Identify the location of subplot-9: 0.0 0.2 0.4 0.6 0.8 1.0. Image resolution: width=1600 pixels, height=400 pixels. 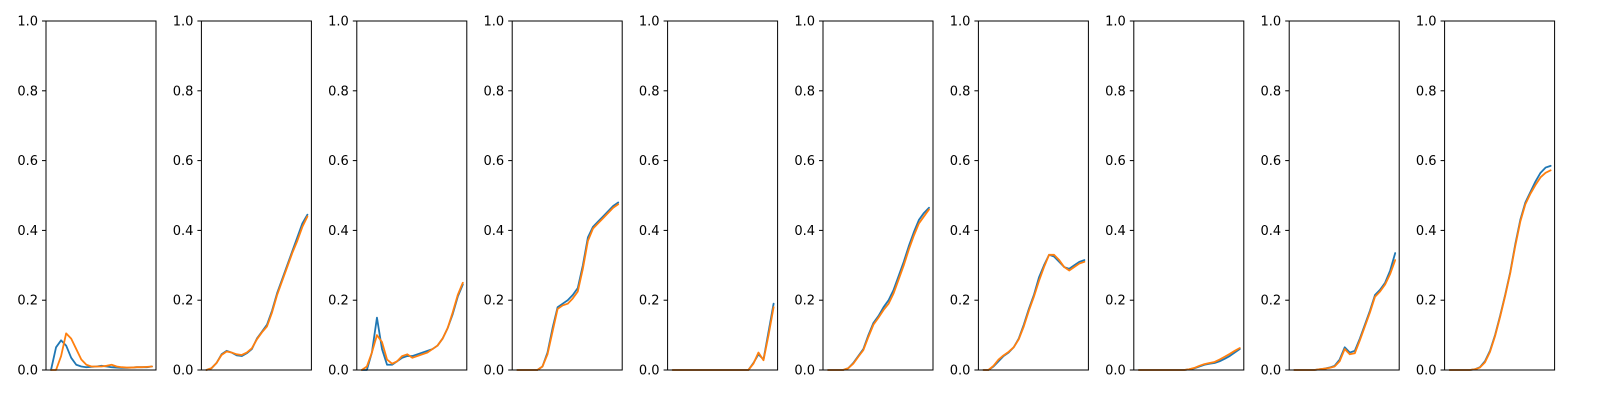
(1330, 197).